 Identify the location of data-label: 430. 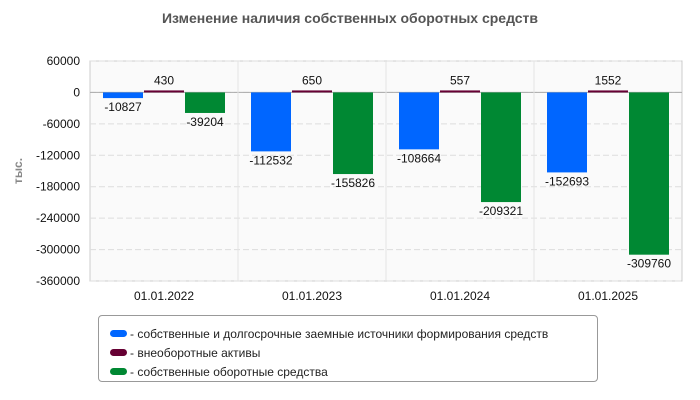
(164, 80).